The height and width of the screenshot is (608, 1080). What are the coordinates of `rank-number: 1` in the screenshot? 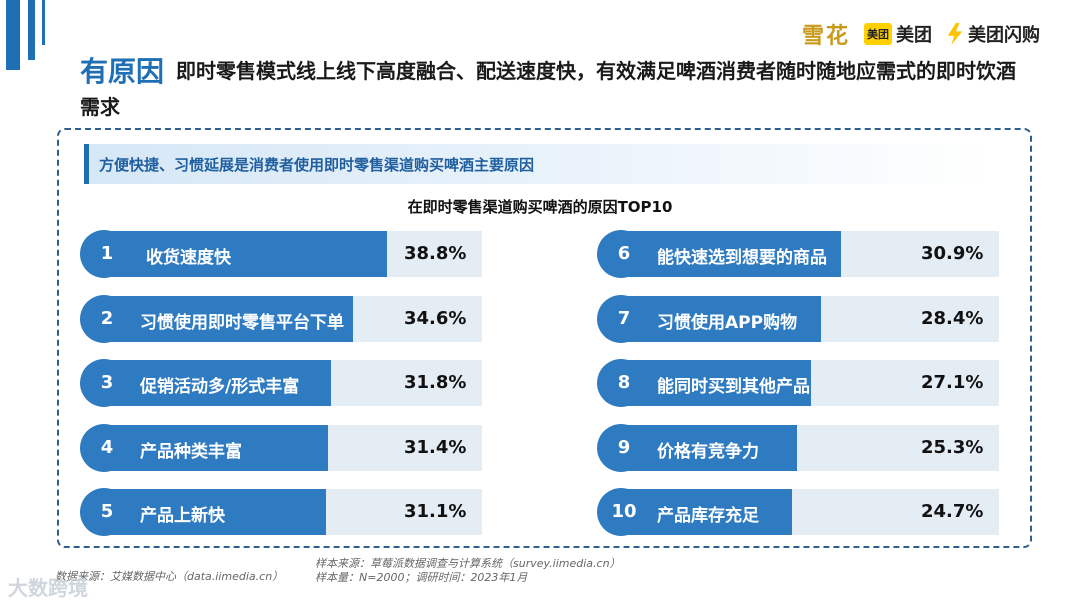 It's located at (107, 253).